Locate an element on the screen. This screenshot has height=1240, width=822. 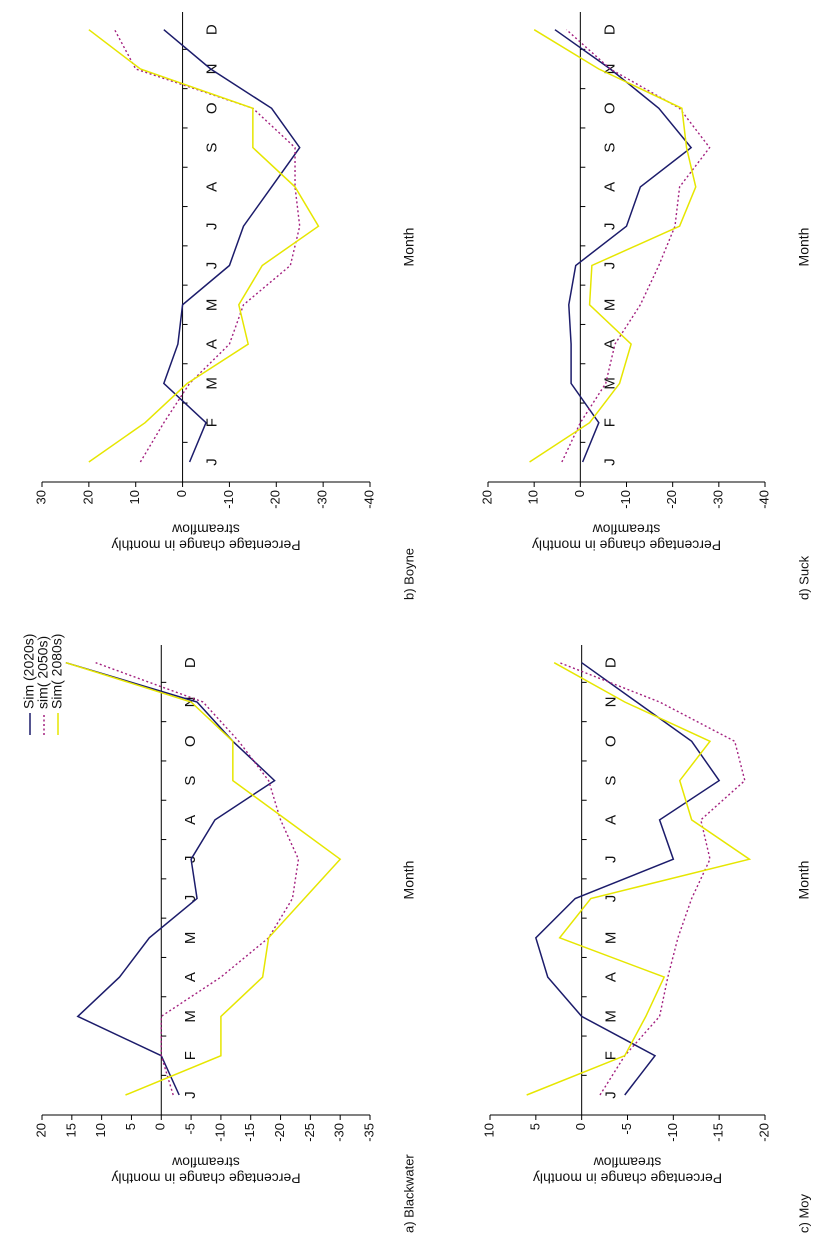
y-tick-label: 30 is located at coordinates (40, 497).